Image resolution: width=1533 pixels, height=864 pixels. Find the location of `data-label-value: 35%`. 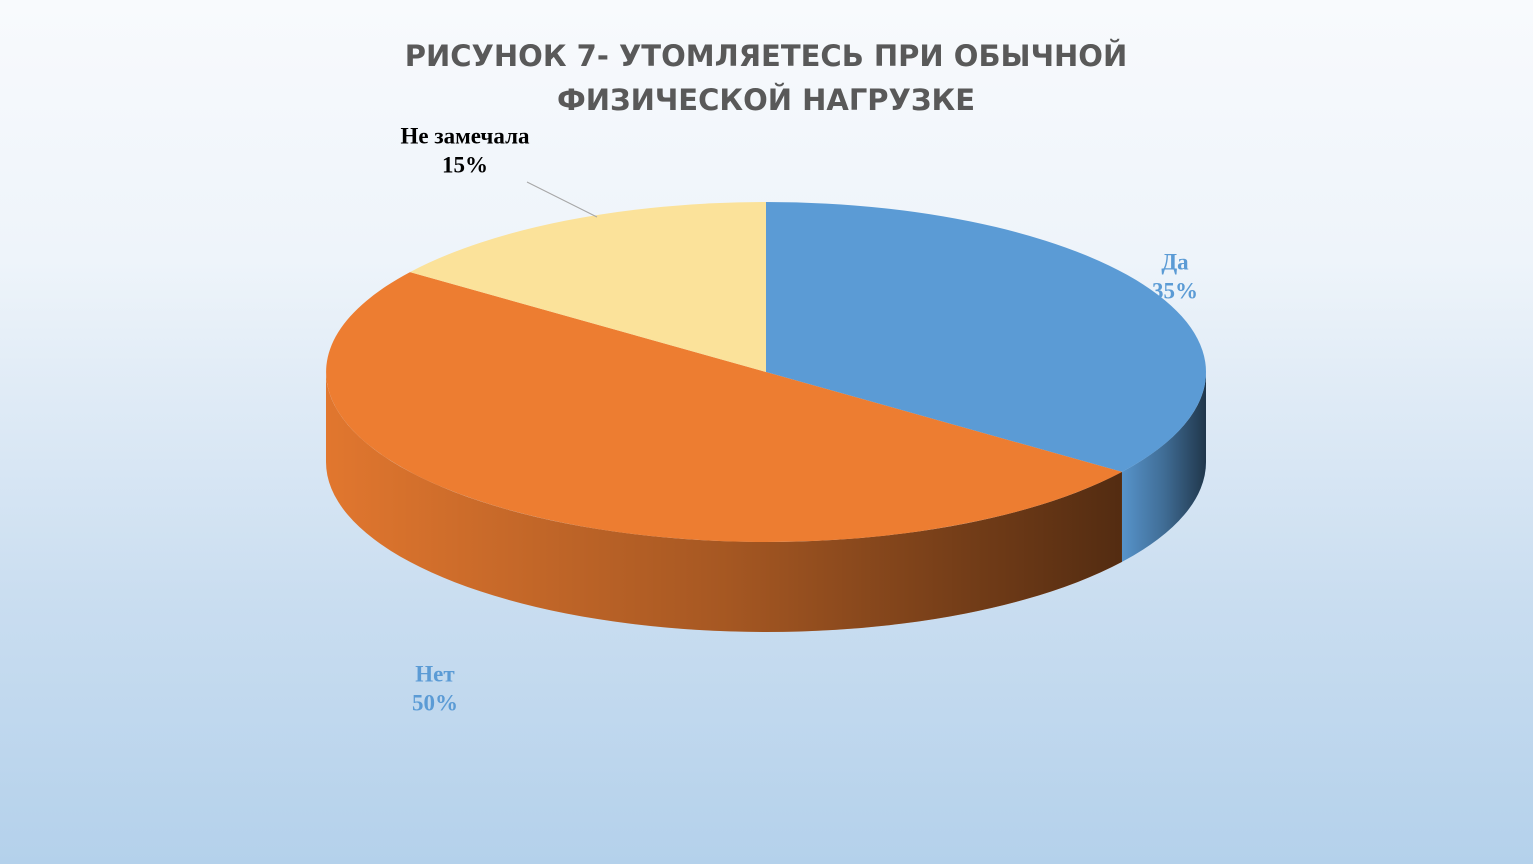

data-label-value: 35% is located at coordinates (1175, 290).